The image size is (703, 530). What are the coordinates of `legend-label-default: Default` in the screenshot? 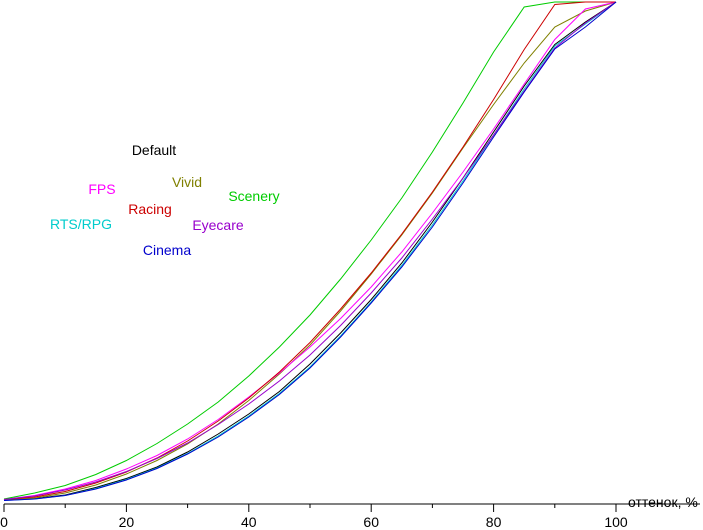 It's located at (154, 150).